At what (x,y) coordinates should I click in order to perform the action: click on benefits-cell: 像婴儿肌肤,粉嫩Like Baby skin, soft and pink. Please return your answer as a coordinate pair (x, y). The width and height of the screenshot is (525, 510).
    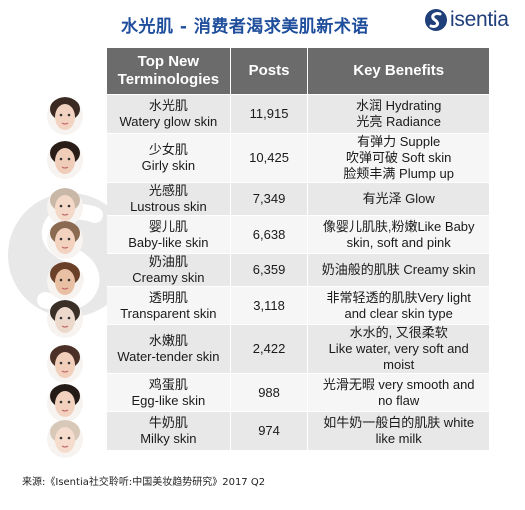
    Looking at the image, I should click on (398, 234).